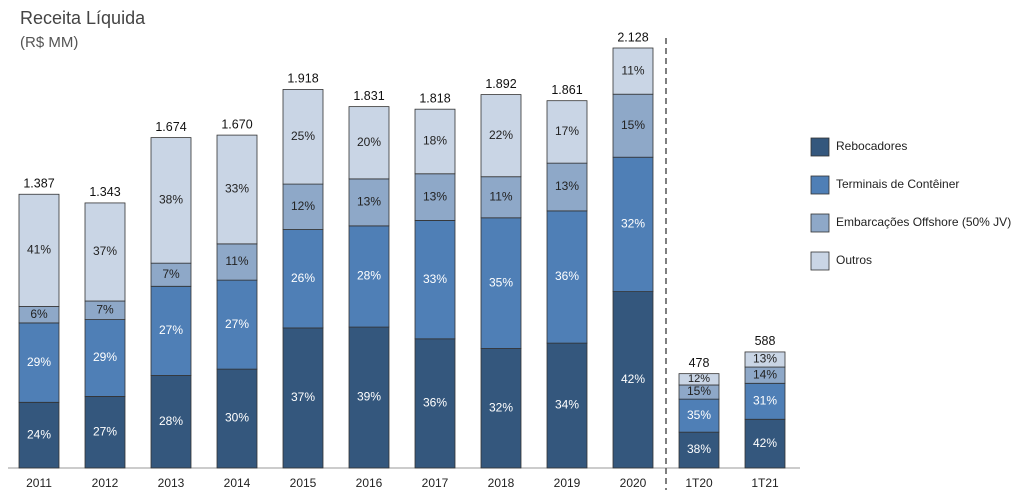 This screenshot has width=1024, height=499. I want to click on segment-label: 24%, so click(39, 434).